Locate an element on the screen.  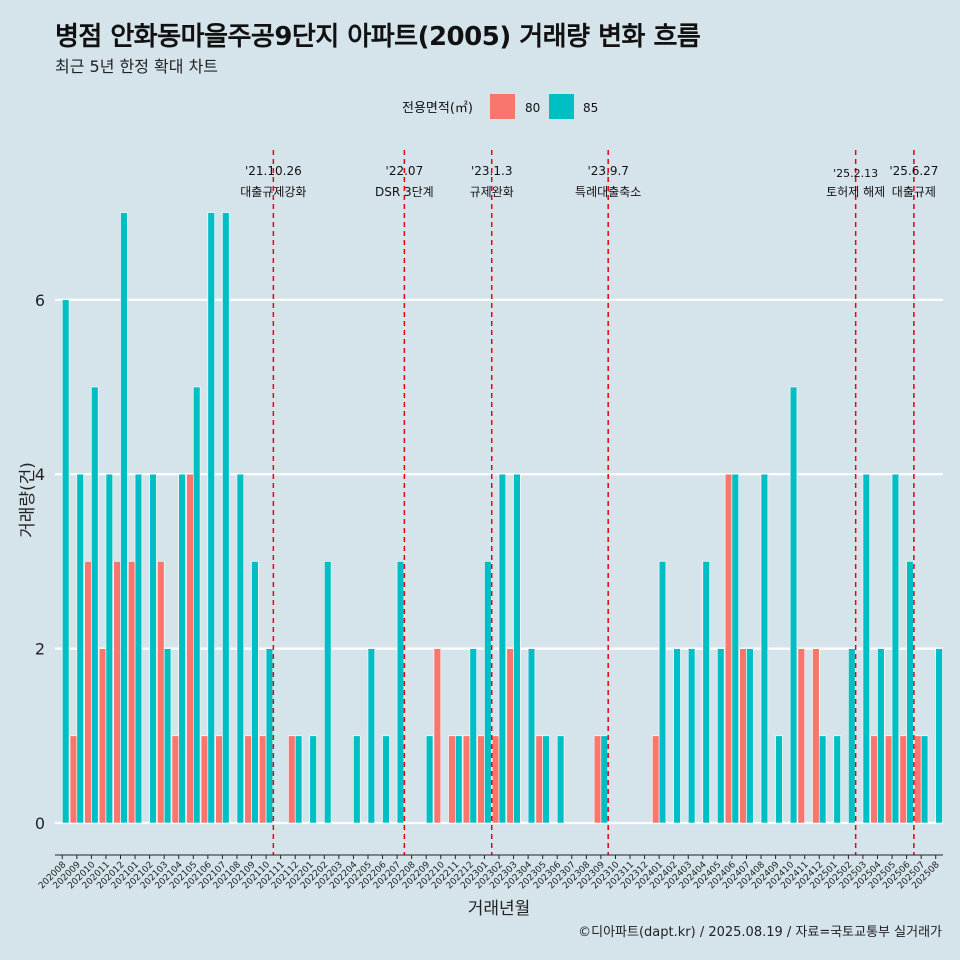
chart-subtitle: 최근 5년 한정 확대 차트 is located at coordinates (137, 66).